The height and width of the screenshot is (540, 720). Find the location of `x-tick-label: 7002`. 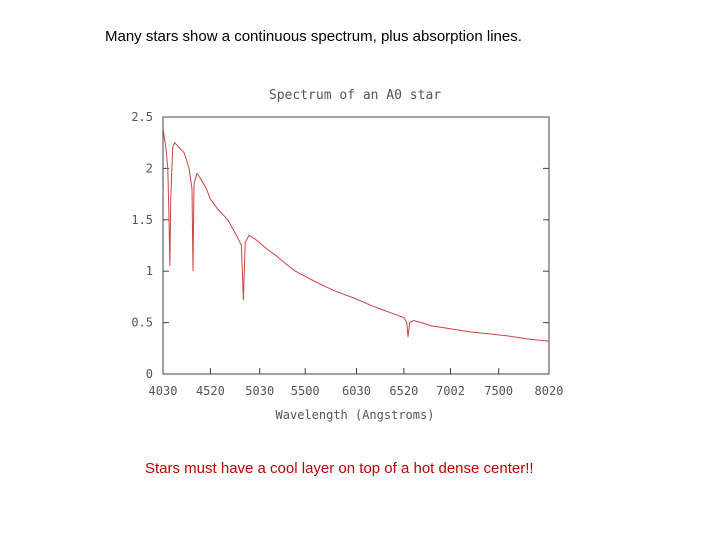

x-tick-label: 7002 is located at coordinates (450, 391).